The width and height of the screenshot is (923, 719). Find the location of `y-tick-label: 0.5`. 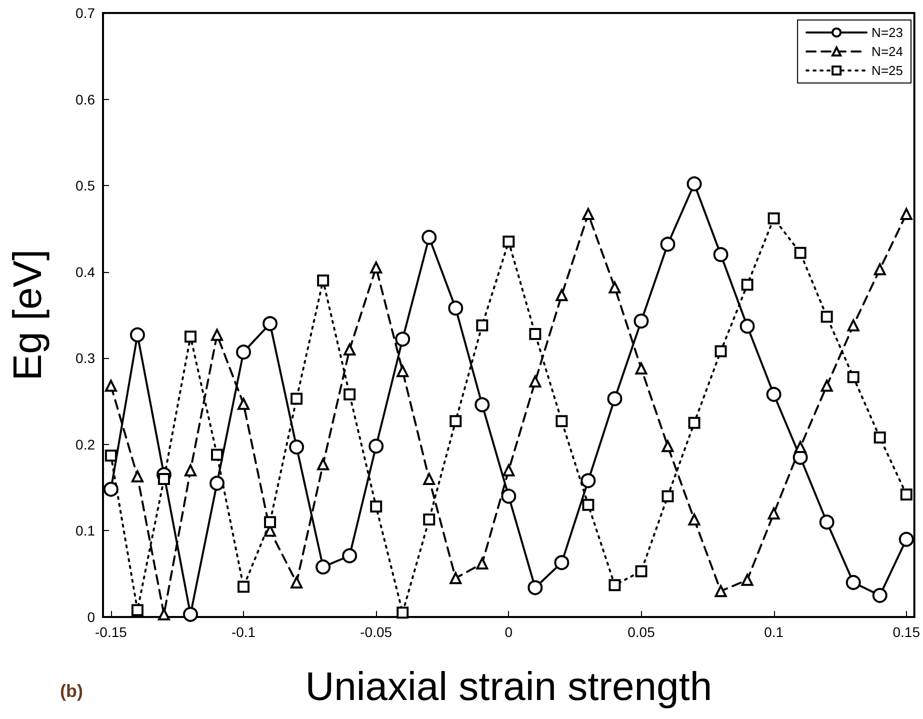

y-tick-label: 0.5 is located at coordinates (86, 186).